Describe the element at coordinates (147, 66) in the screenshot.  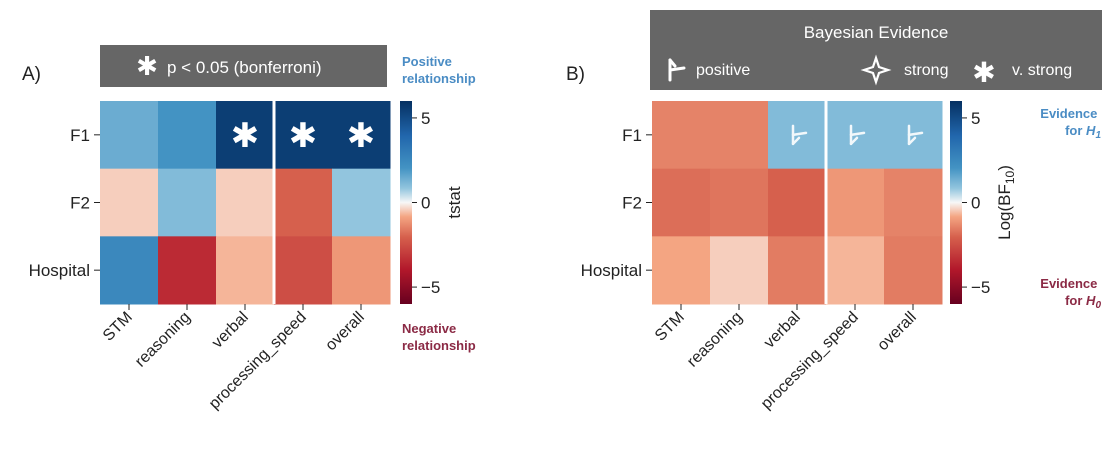
I see `asterisk-icon: ✱` at that location.